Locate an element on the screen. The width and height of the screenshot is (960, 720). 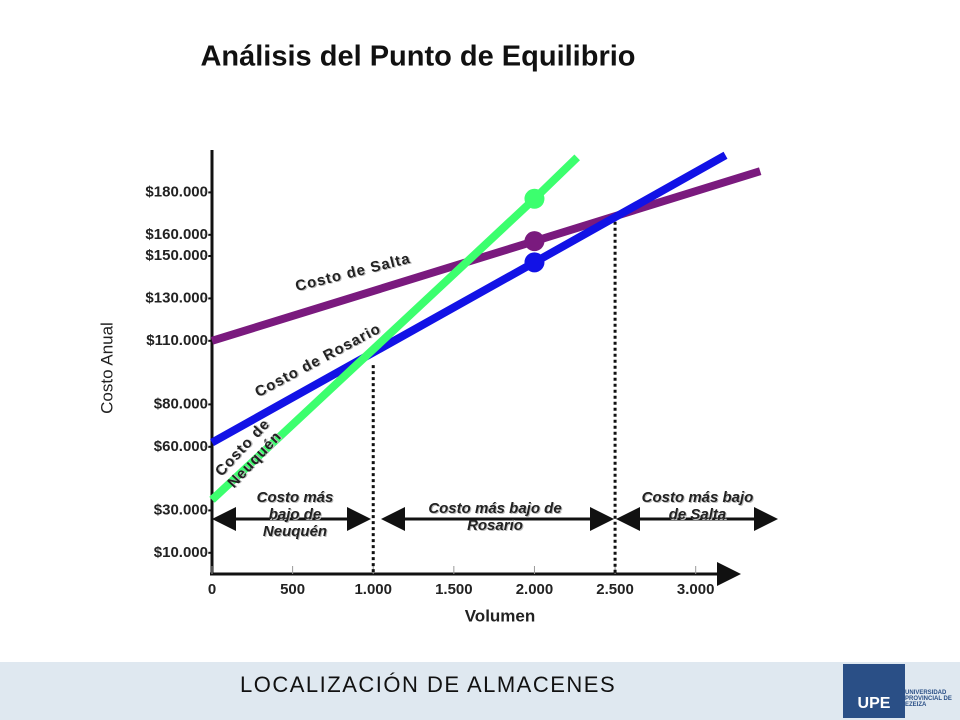
logo-box is located at coordinates (874, 691).